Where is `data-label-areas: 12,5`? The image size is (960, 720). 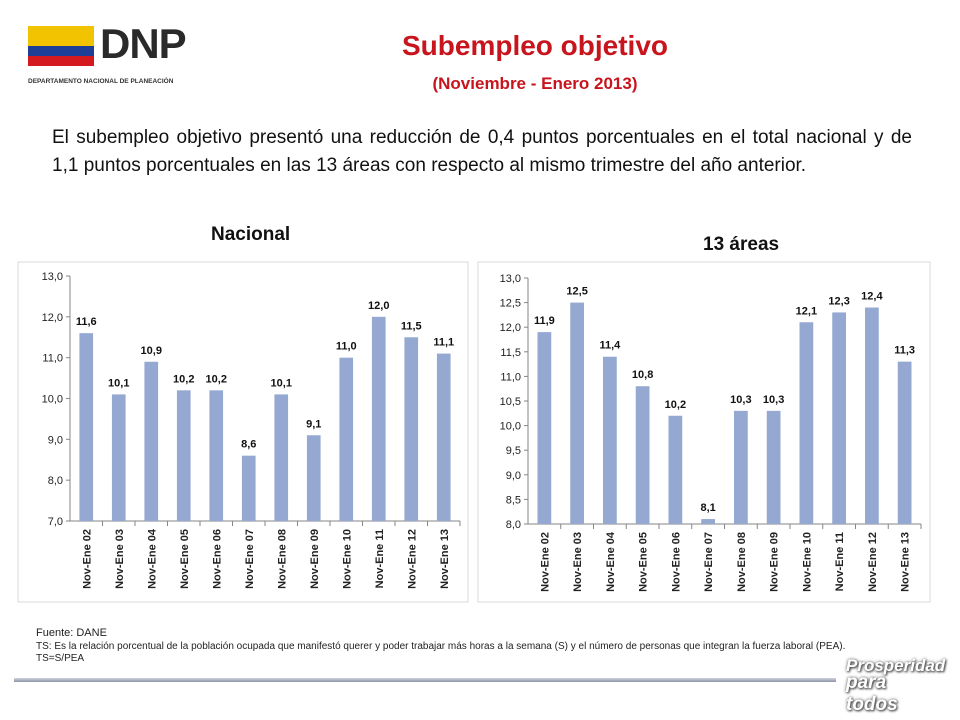
data-label-areas: 12,5 is located at coordinates (576, 292).